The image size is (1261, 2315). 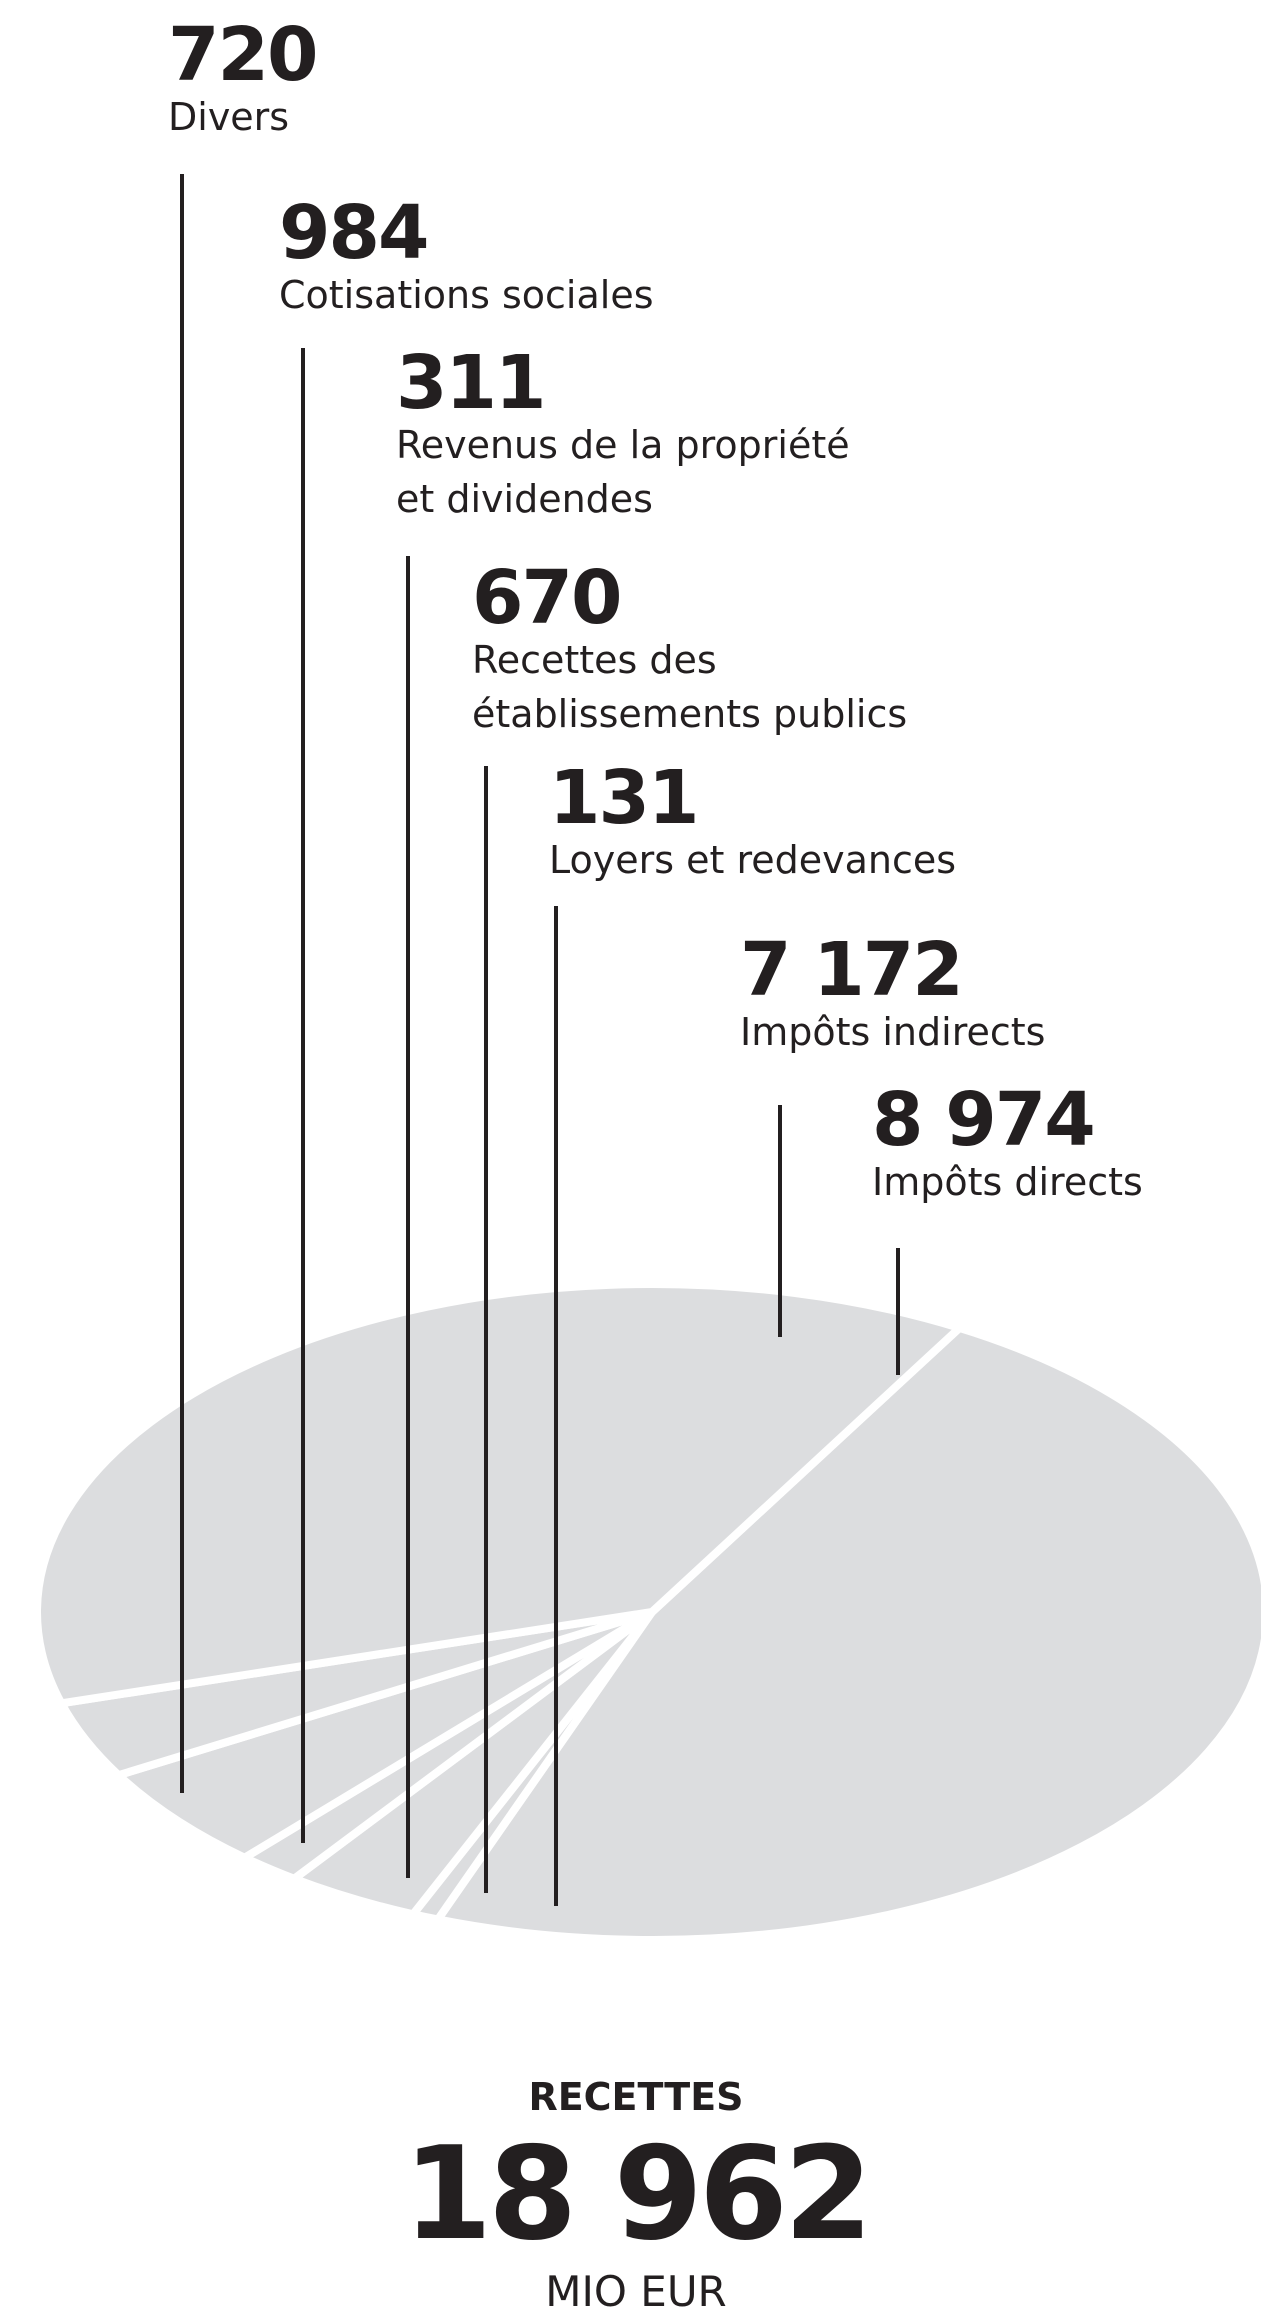 I want to click on slice-label: Revenus de la propriété, so click(x=623, y=445).